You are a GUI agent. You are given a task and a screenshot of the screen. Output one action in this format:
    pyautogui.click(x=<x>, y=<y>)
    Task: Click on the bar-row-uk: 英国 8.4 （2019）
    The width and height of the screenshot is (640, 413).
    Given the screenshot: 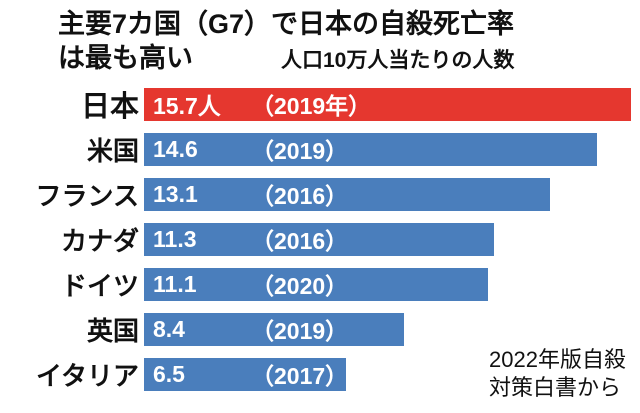 What is the action you would take?
    pyautogui.click(x=320, y=329)
    